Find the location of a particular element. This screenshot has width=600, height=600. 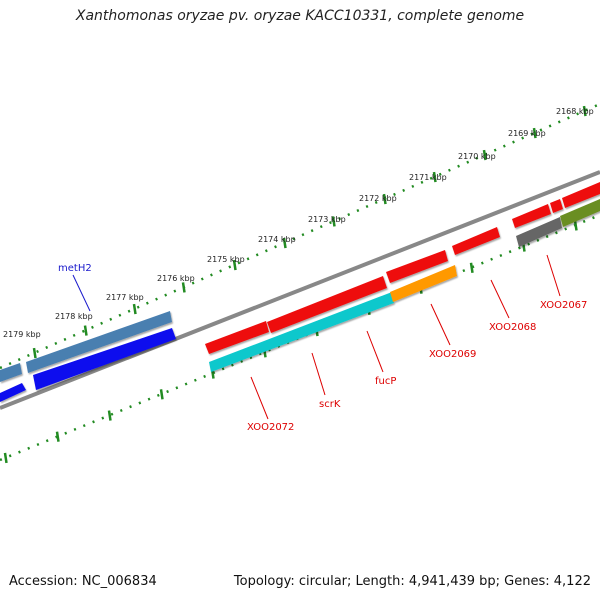

accession-text: Accession: NC_006834 is located at coordinates (83, 581).